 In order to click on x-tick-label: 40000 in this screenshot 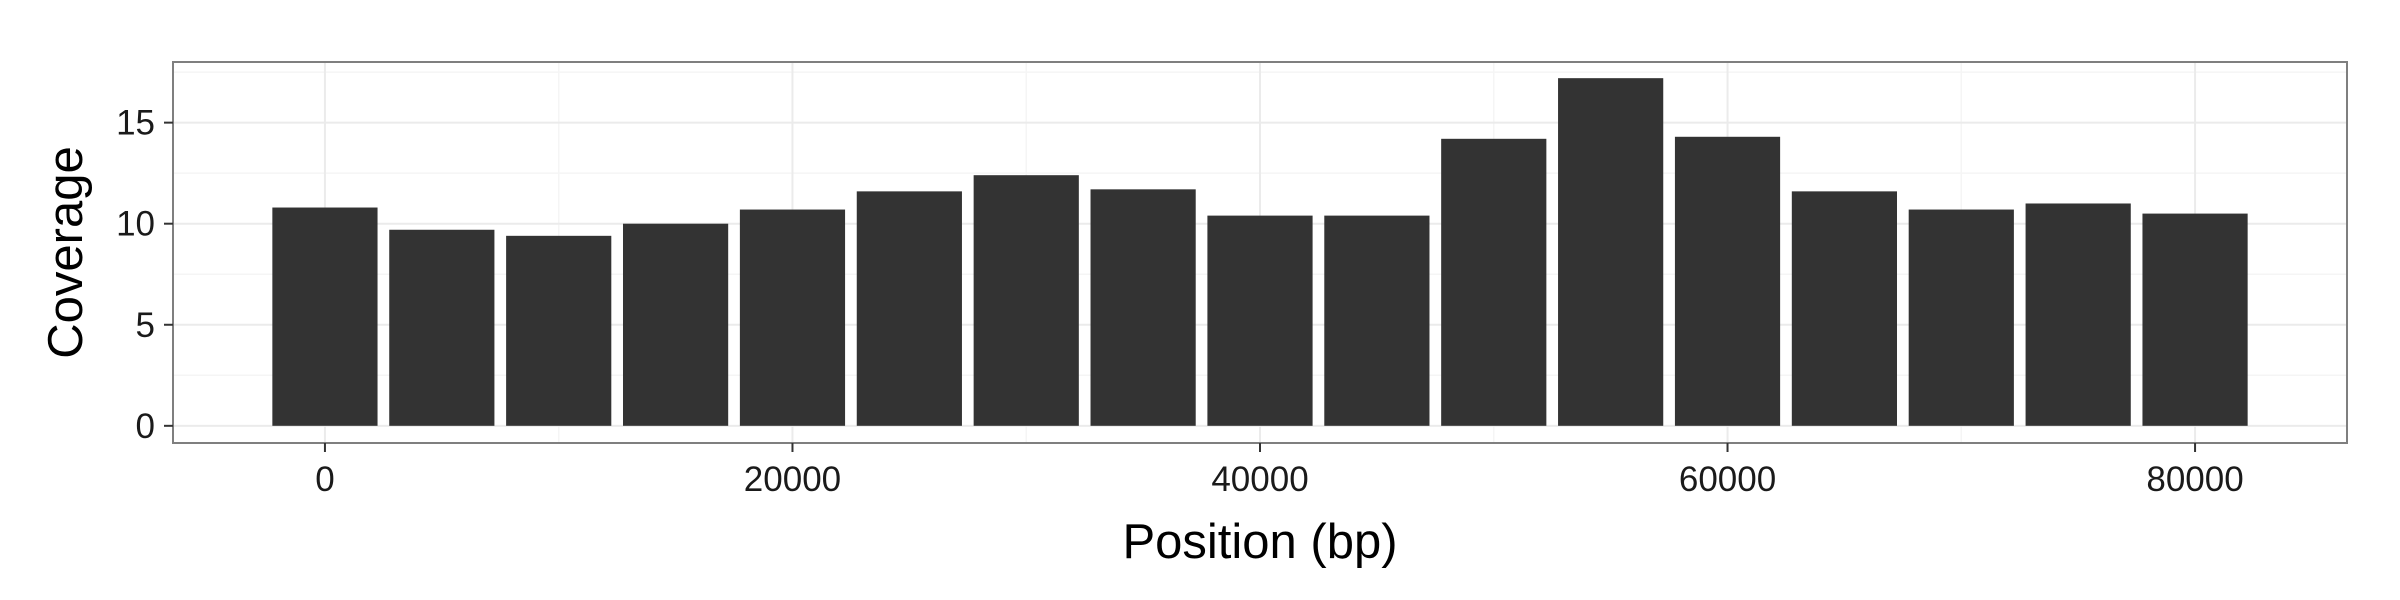, I will do `click(1259, 479)`.